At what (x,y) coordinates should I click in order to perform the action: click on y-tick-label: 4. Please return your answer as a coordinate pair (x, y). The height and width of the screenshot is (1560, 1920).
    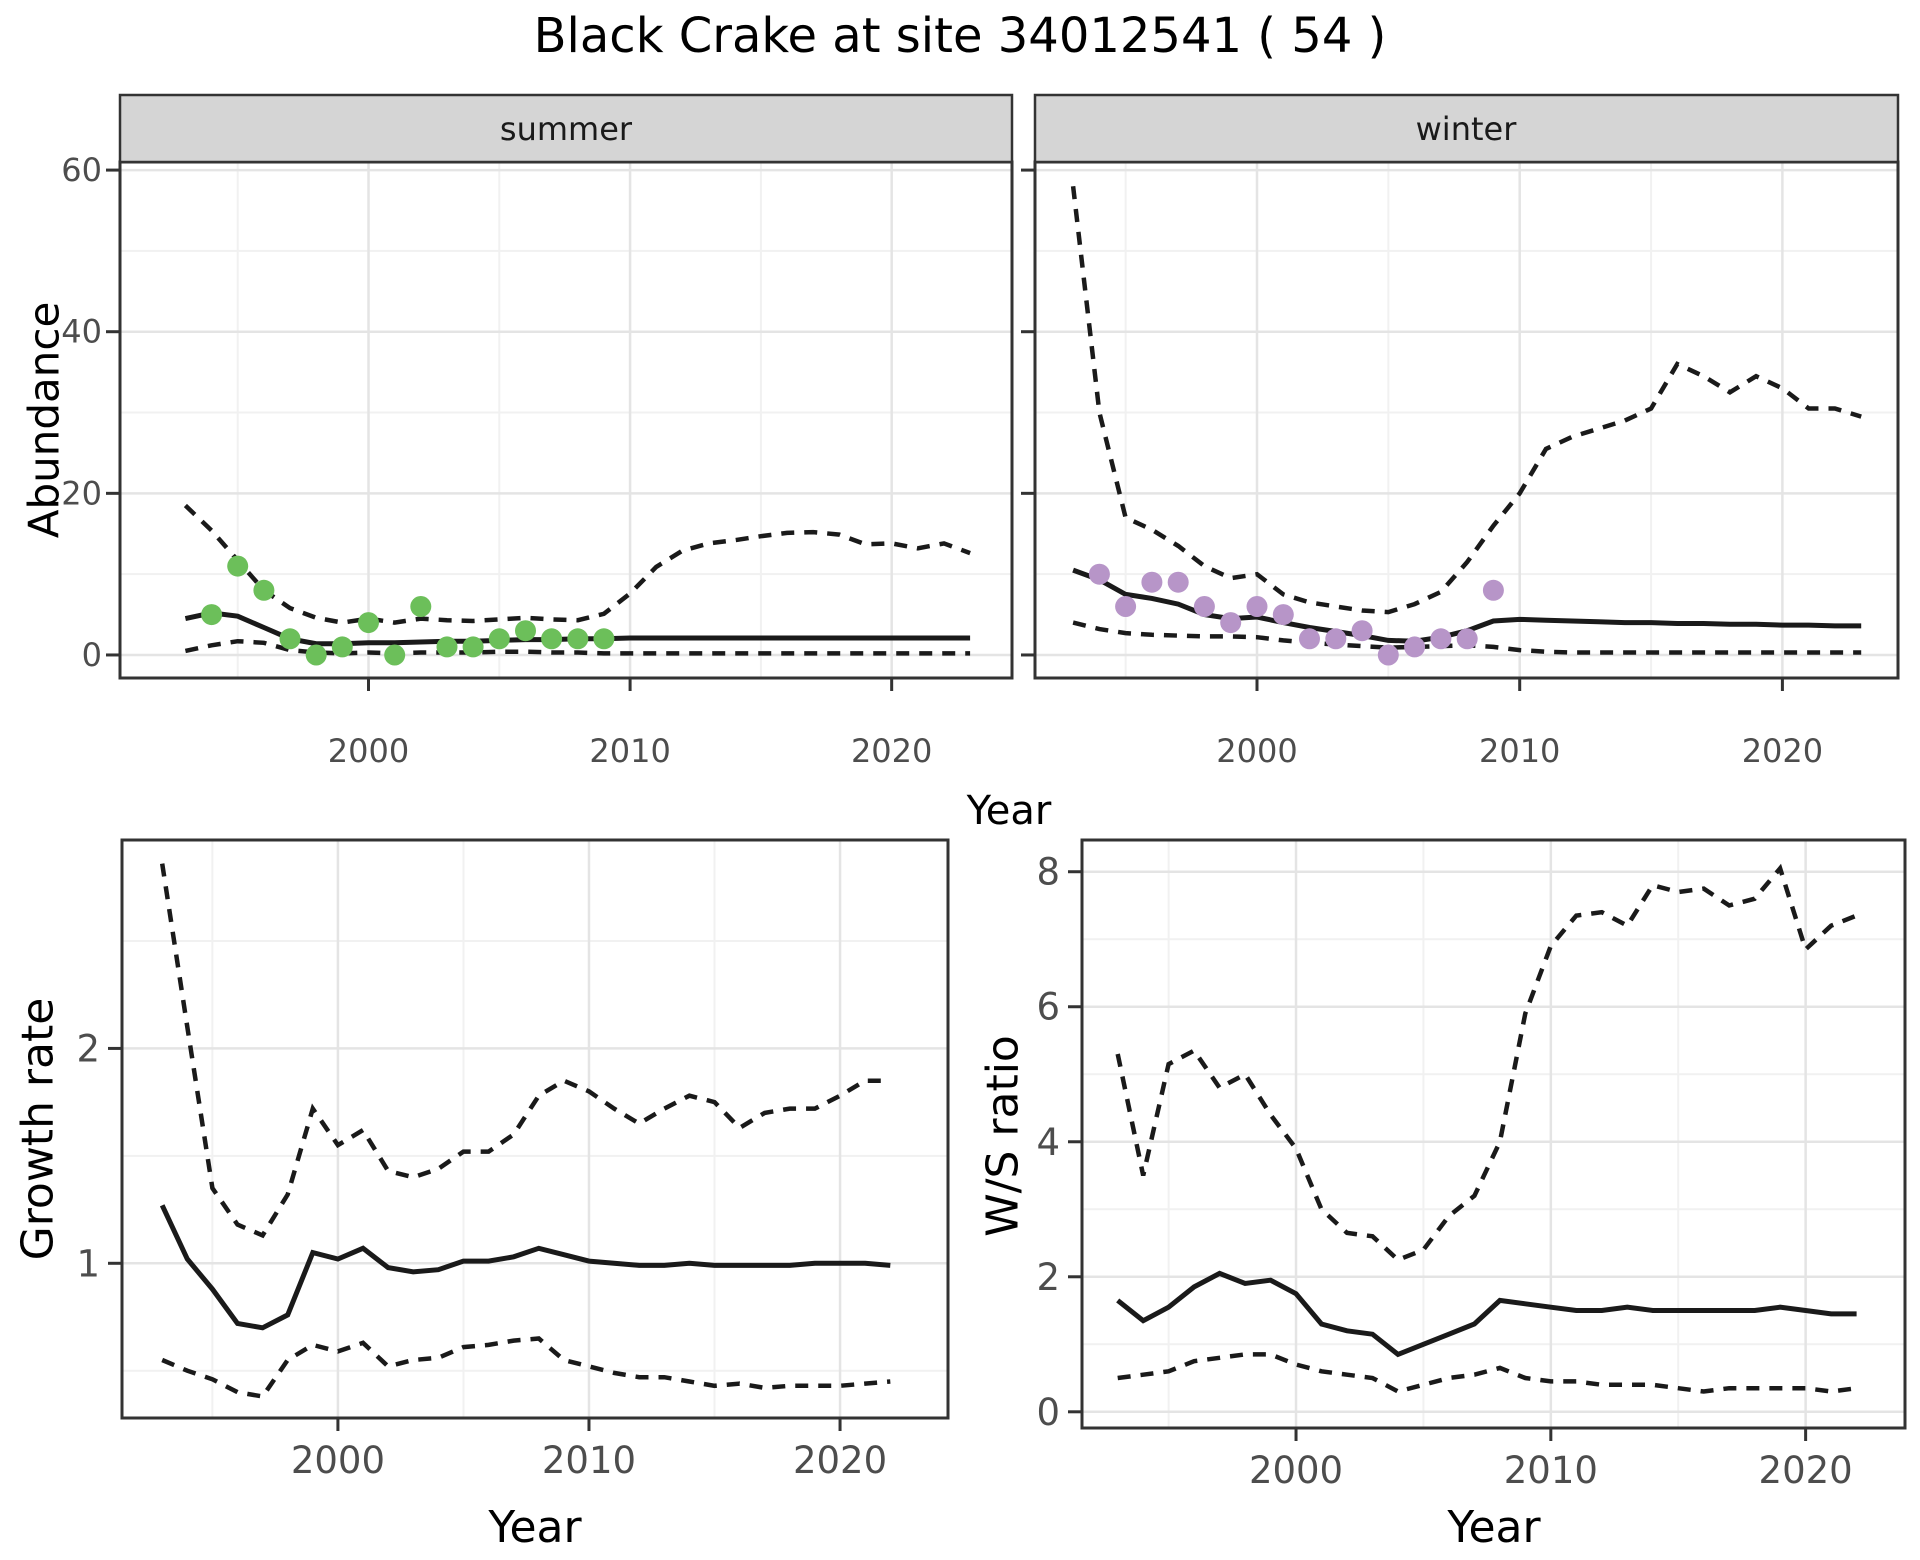
    Looking at the image, I should click on (1048, 1142).